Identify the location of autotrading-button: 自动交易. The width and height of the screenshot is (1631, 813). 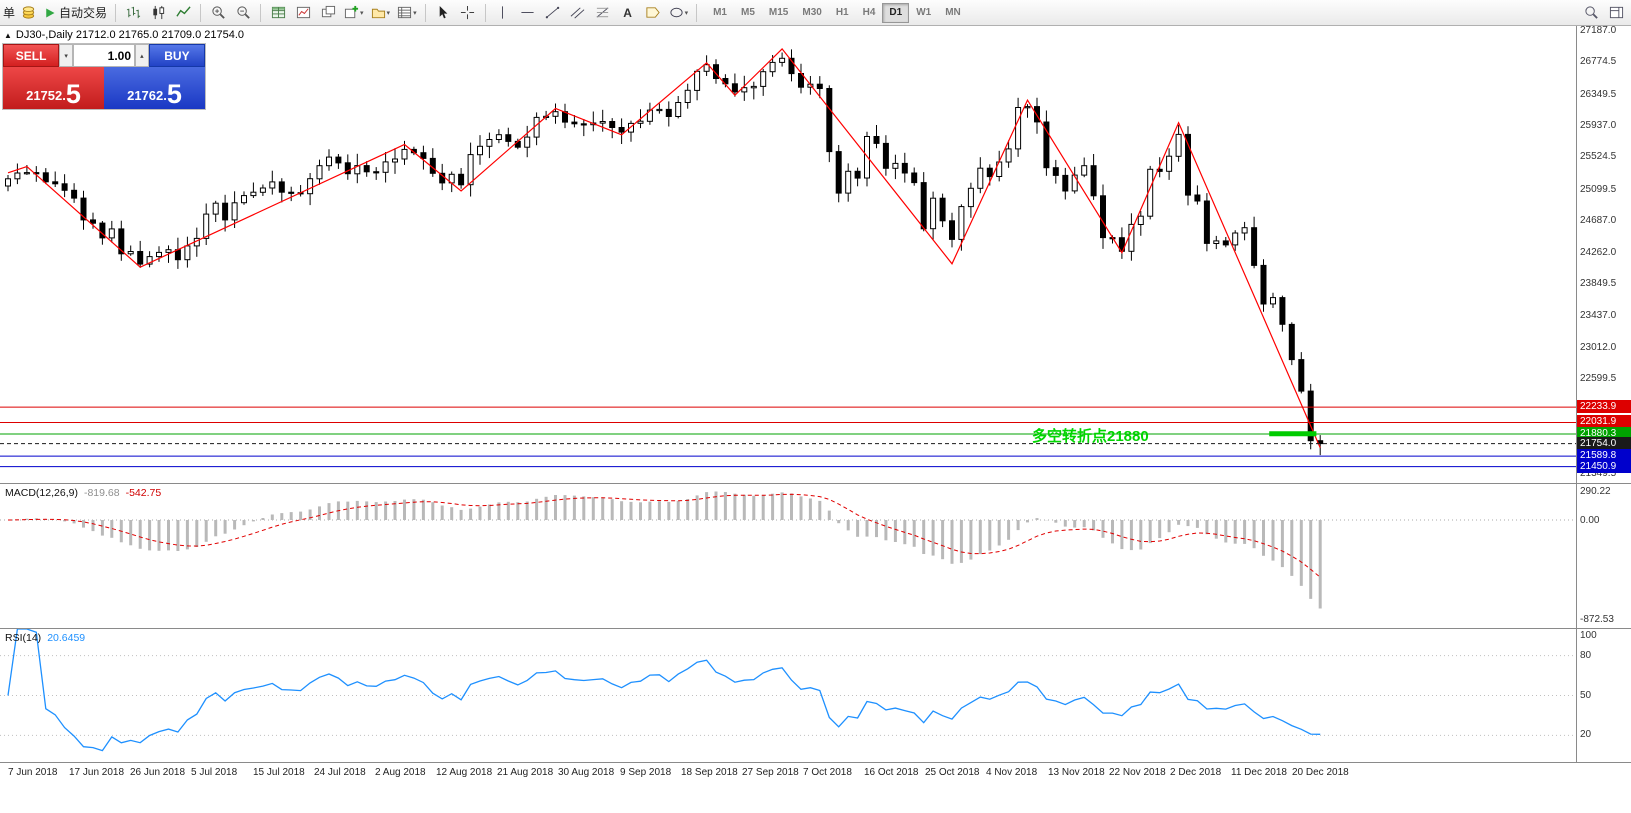
(75, 13).